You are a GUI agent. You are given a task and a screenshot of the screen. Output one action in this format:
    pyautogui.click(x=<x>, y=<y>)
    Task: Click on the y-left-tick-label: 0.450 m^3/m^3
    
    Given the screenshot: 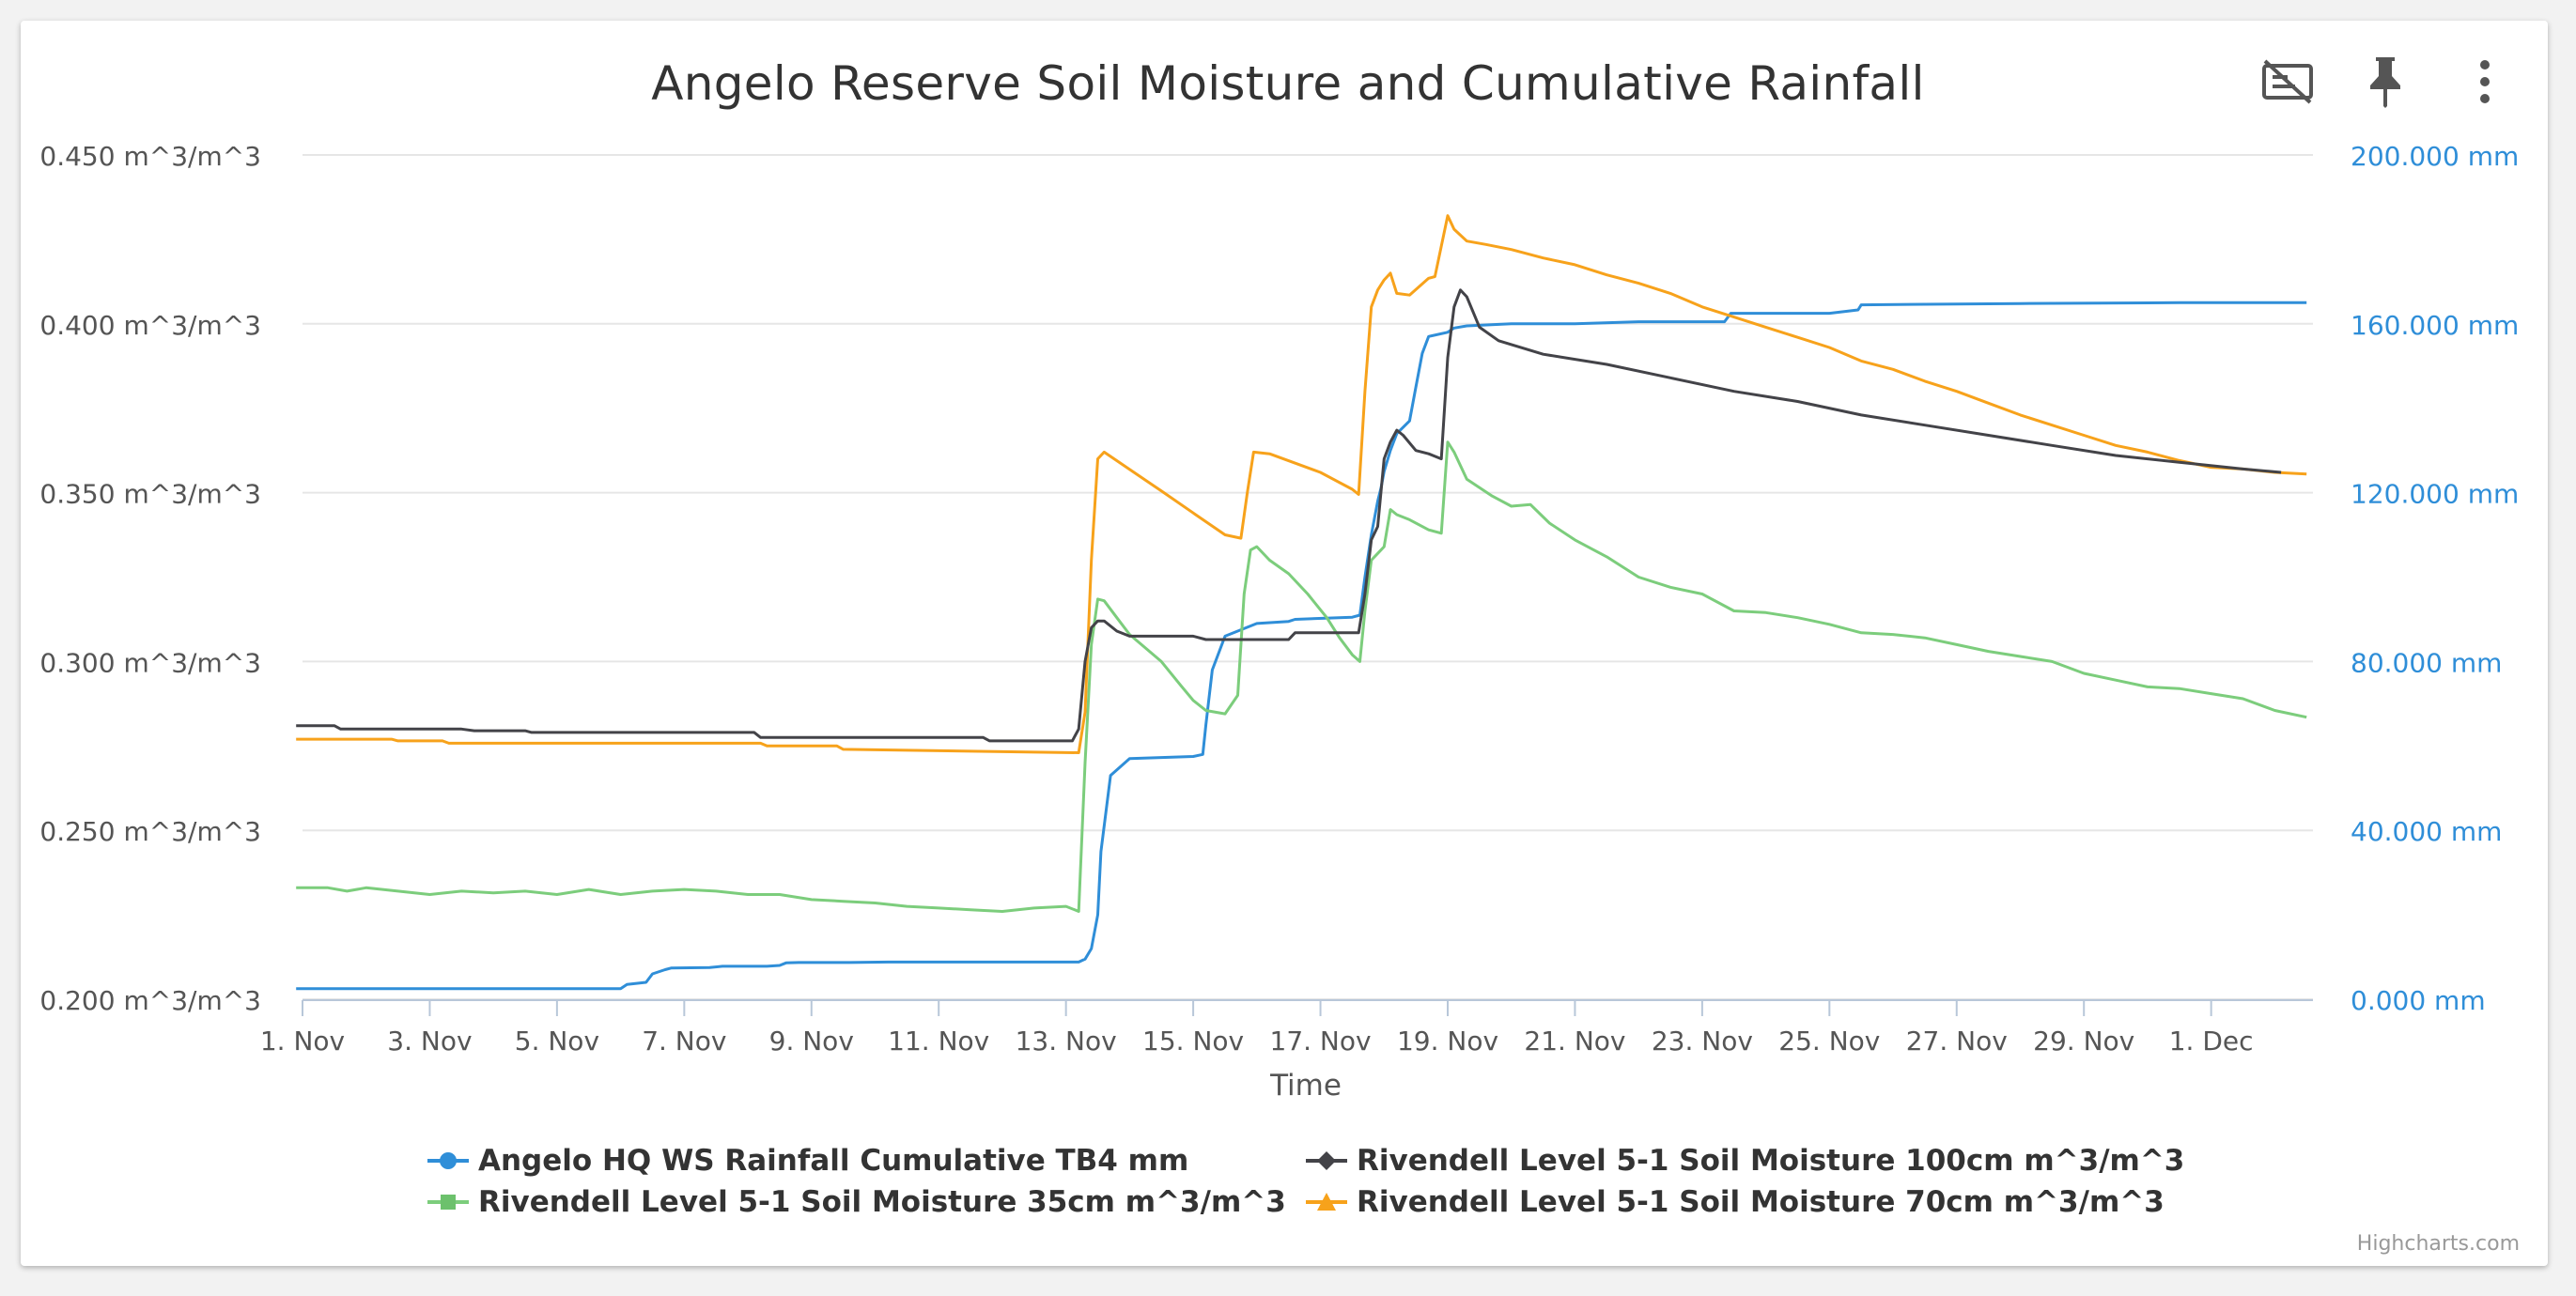 What is the action you would take?
    pyautogui.click(x=150, y=157)
    